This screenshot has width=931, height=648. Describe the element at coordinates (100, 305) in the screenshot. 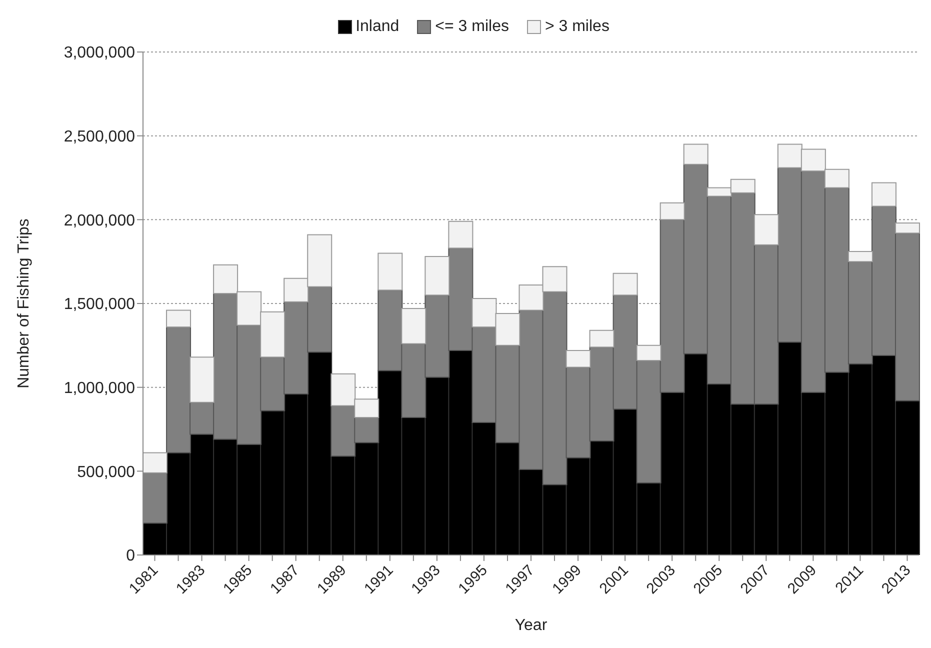

I see `y-tick-label: 1,500,000` at that location.